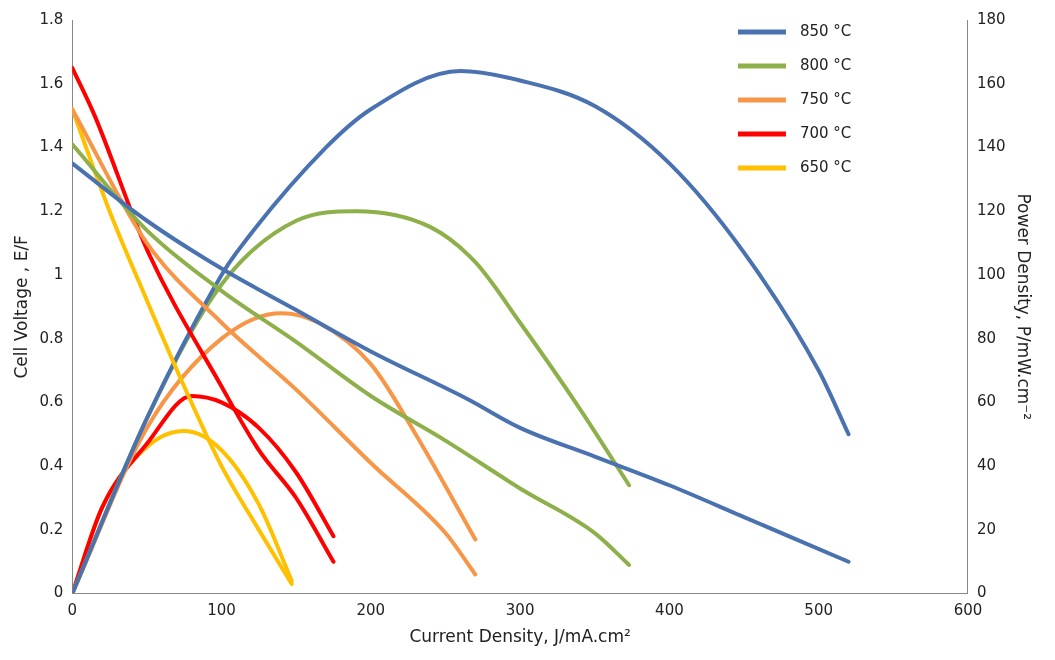 Image resolution: width=1055 pixels, height=660 pixels. I want to click on y-tick-label: 0.2, so click(51, 528).